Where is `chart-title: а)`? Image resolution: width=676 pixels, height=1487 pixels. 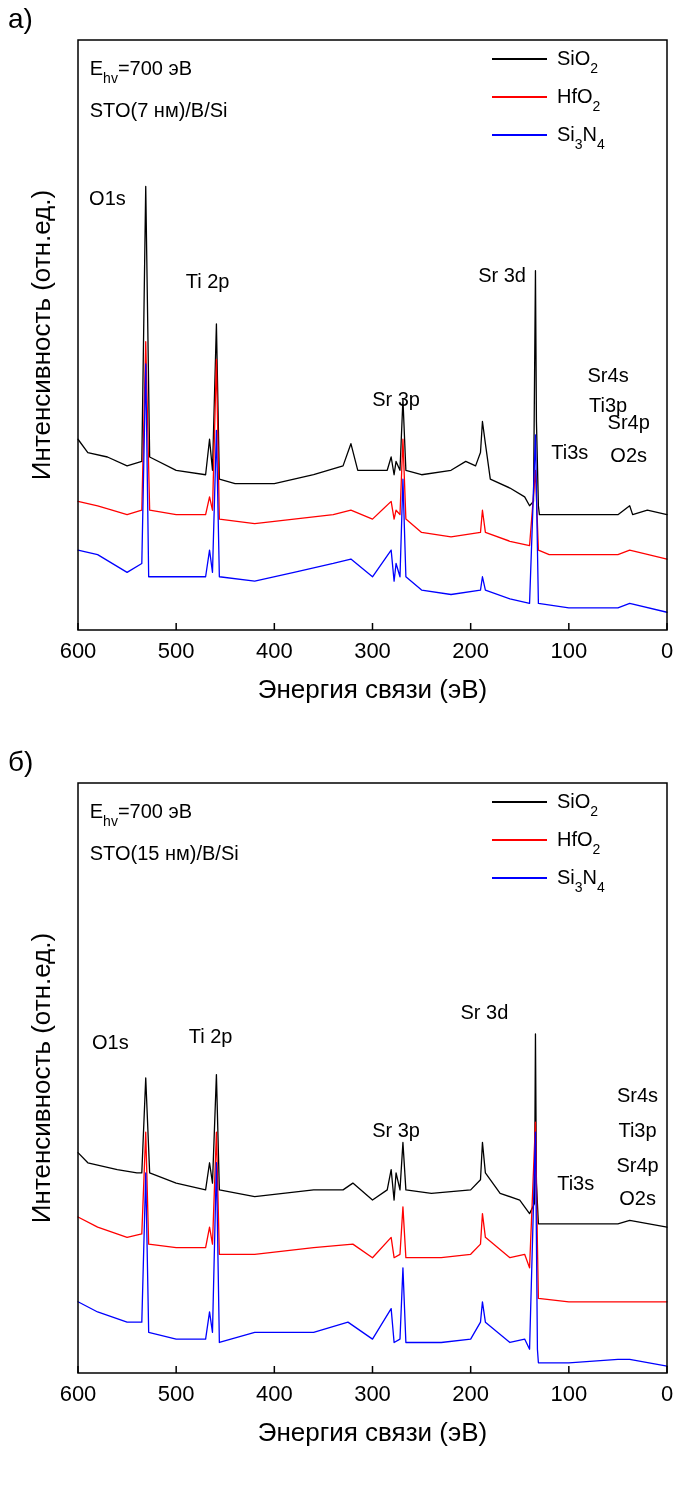 chart-title: а) is located at coordinates (20, 18).